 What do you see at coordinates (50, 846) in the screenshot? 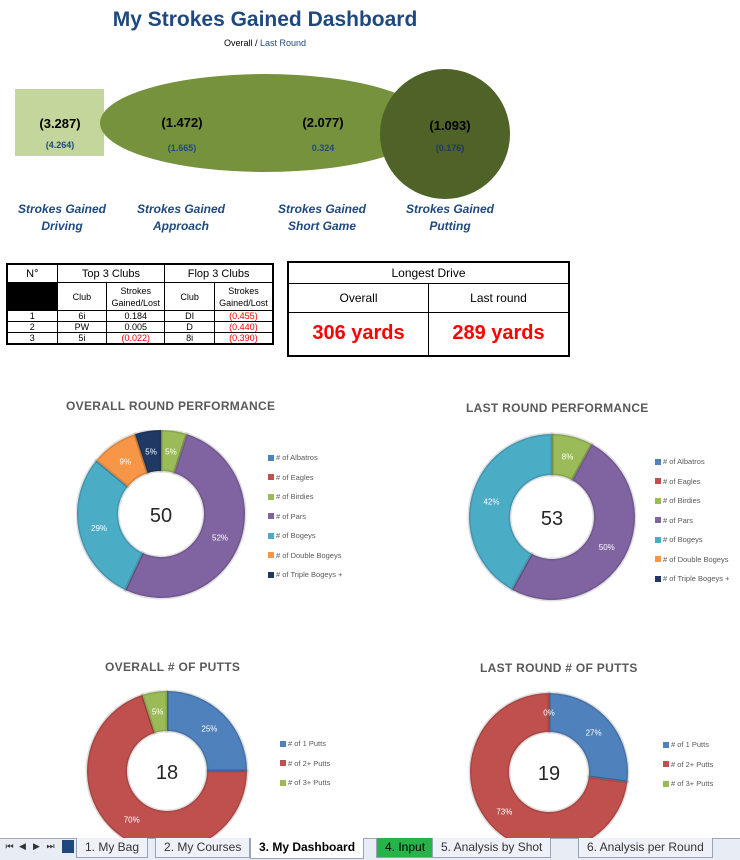
I see `last-sheet-icon: ⏭` at bounding box center [50, 846].